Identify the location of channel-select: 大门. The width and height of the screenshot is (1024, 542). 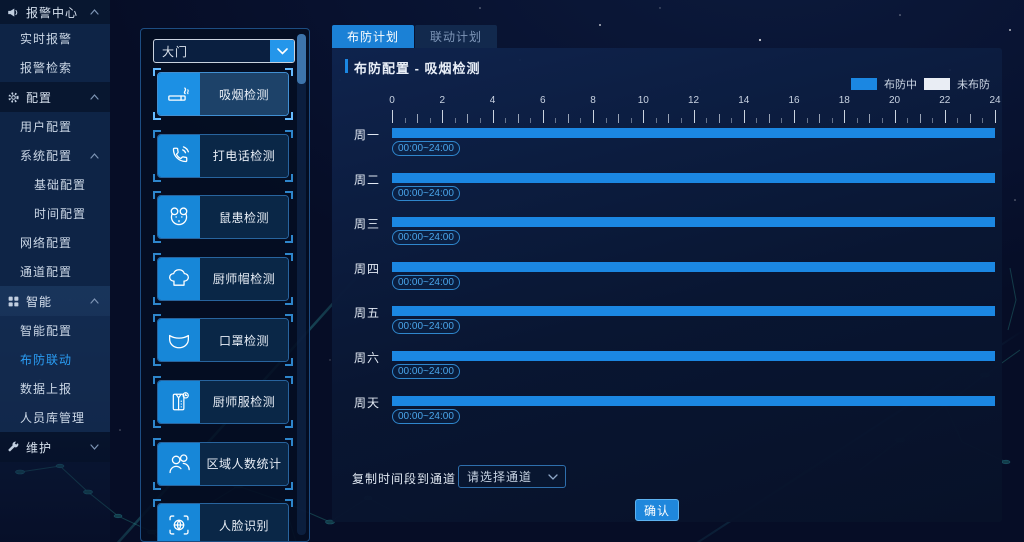
(224, 51).